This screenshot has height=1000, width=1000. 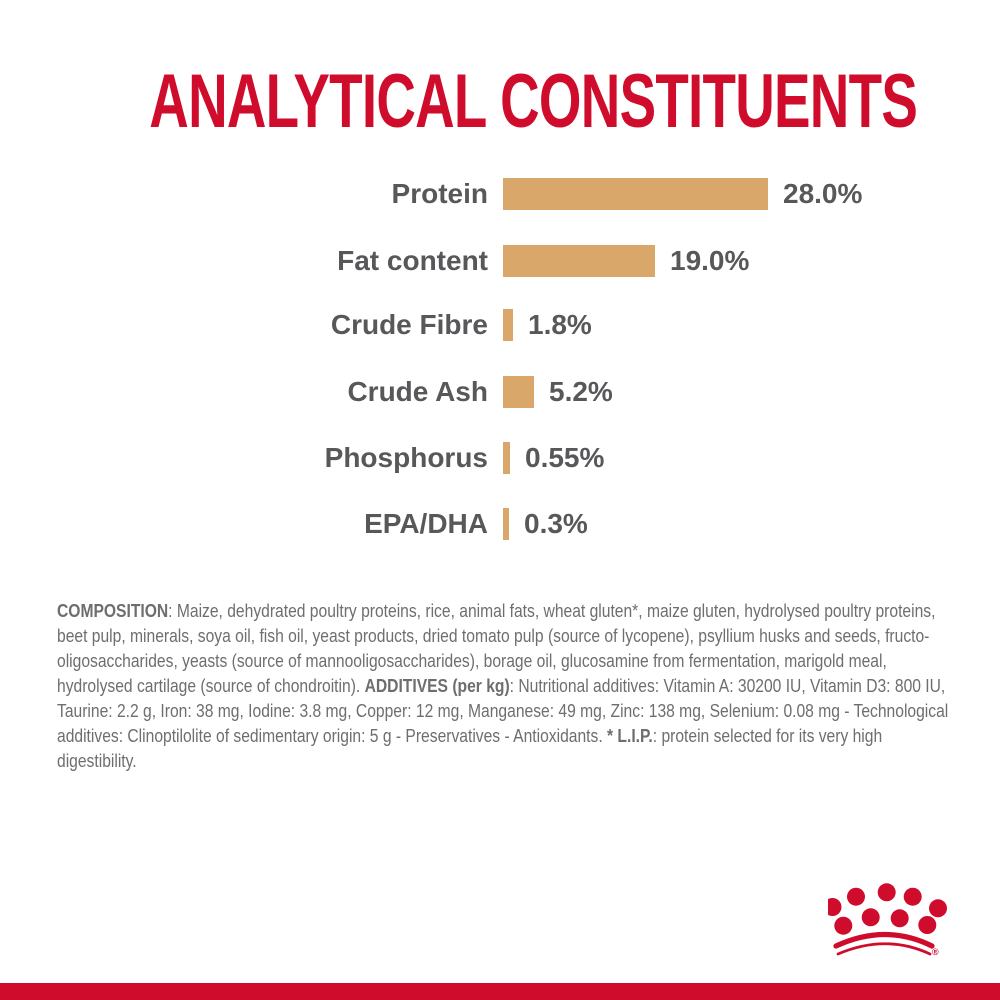 I want to click on chart-row-crude-fibre: Crude Fibre 1.8%, so click(x=296, y=325).